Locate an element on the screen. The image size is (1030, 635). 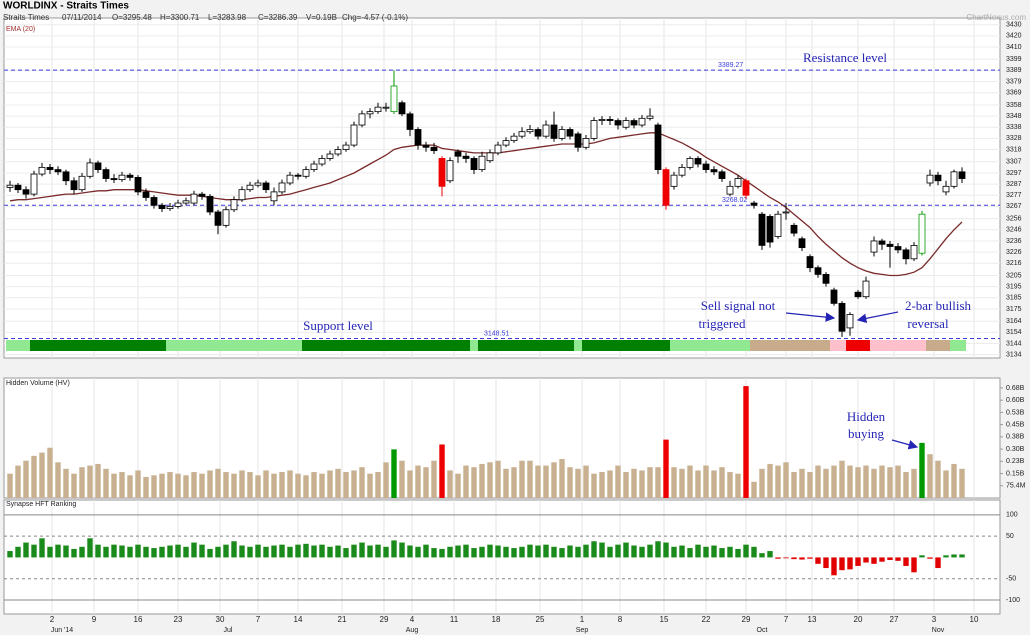
y-tick-label: 3358 is located at coordinates (1014, 105).